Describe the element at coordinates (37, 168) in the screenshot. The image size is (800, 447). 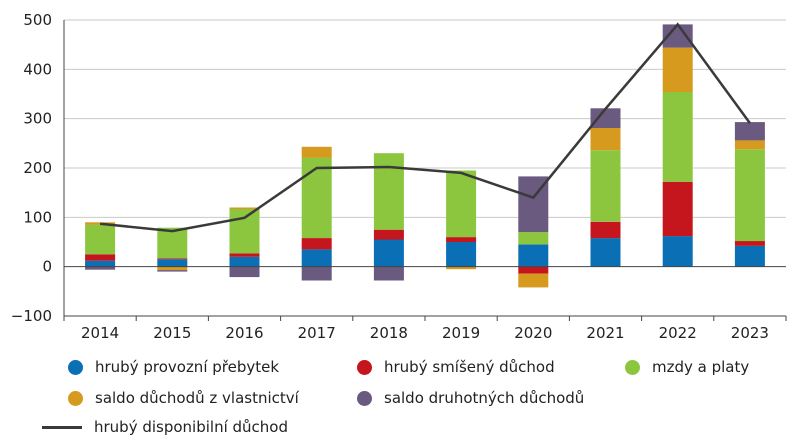
I see `y-tick-label: 200` at that location.